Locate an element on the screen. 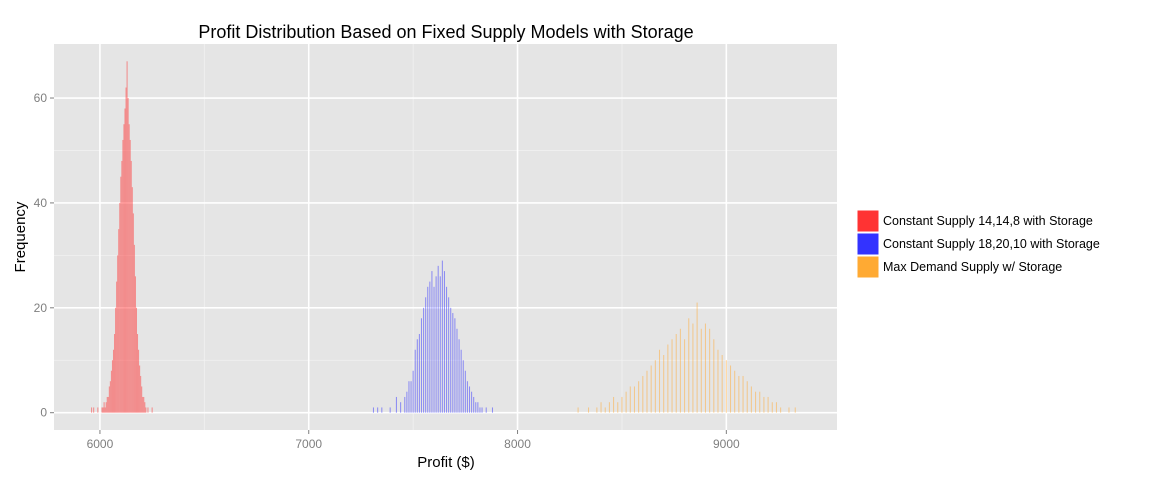  legend-item: Max Demand Supply w/ Storage is located at coordinates (959, 267).